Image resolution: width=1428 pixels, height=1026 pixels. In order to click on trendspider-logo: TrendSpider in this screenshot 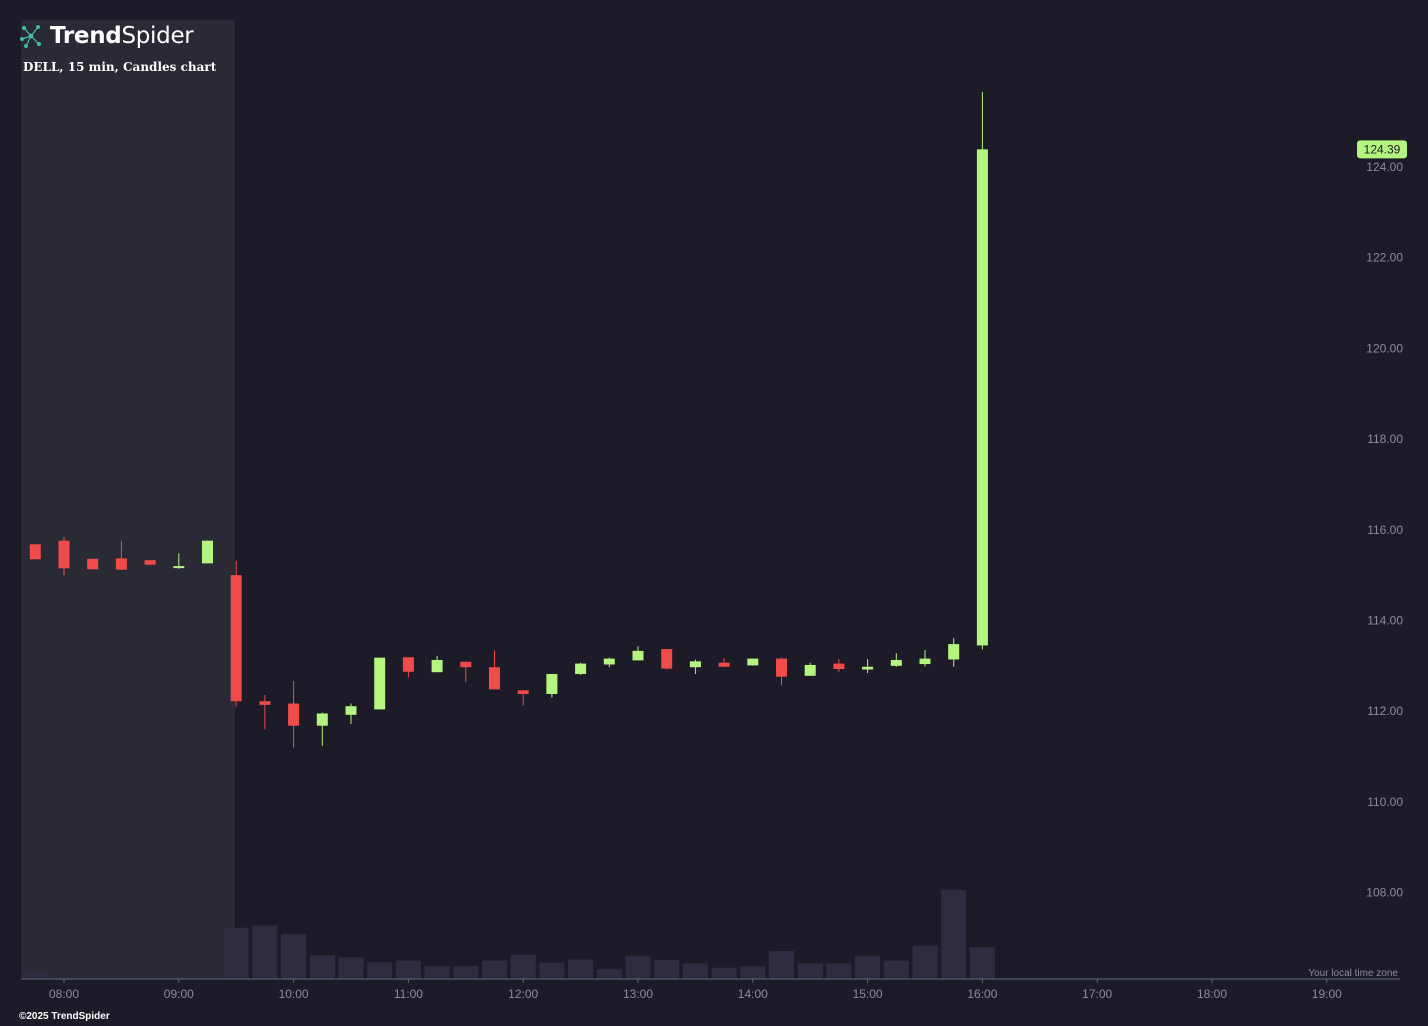, I will do `click(106, 36)`.